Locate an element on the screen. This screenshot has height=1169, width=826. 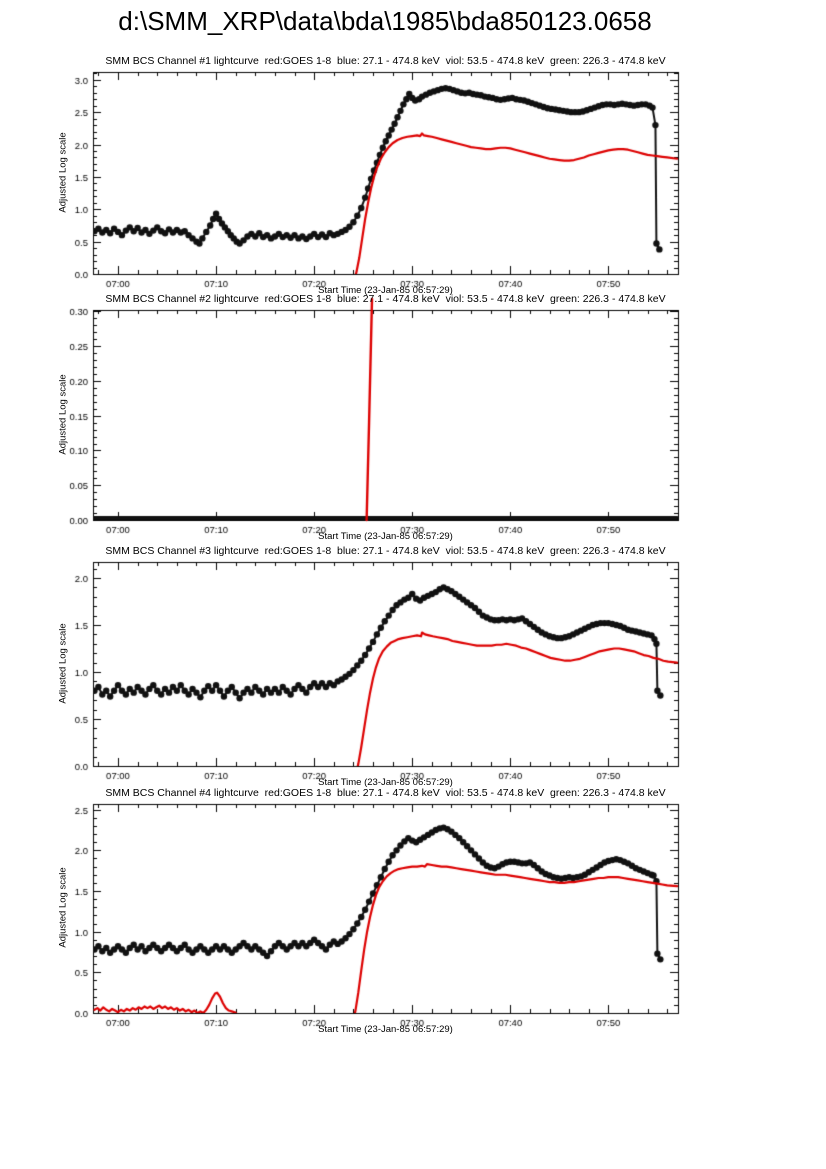
panel-1-x-axis-label: Start Time (23-Jan-85 06:57:29) is located at coordinates (385, 290).